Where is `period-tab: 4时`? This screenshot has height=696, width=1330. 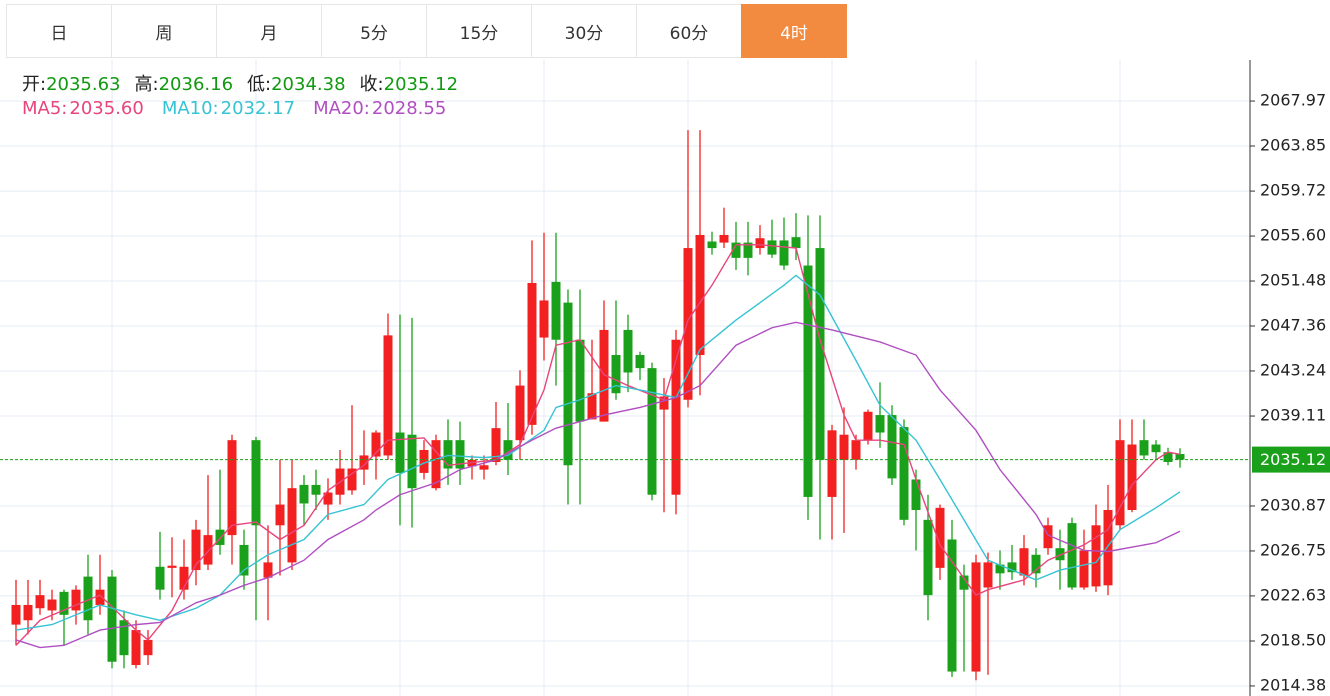
period-tab: 4时 is located at coordinates (794, 31).